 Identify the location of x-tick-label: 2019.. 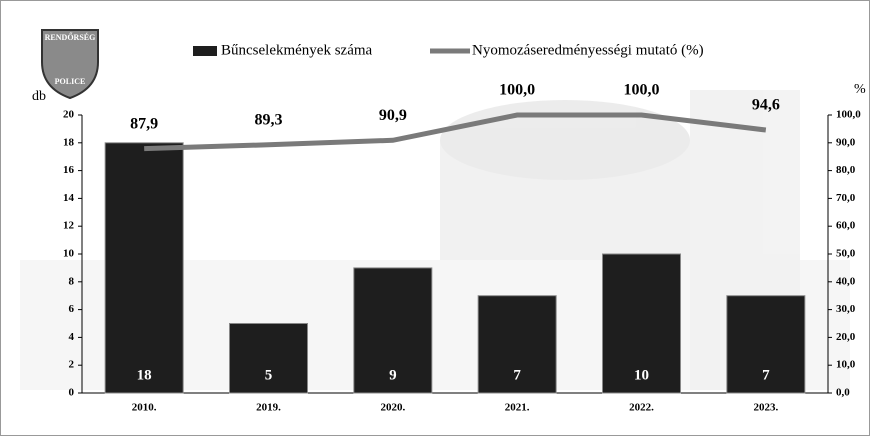
(268, 408).